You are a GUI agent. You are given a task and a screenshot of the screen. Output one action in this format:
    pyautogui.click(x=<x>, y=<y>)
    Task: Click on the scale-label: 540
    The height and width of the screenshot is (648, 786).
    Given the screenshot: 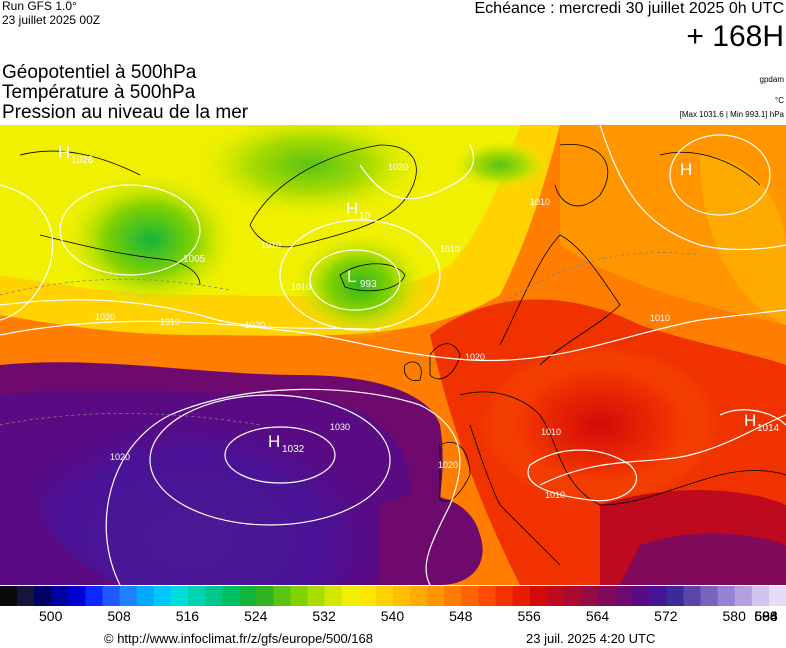 What is the action you would take?
    pyautogui.click(x=392, y=616)
    